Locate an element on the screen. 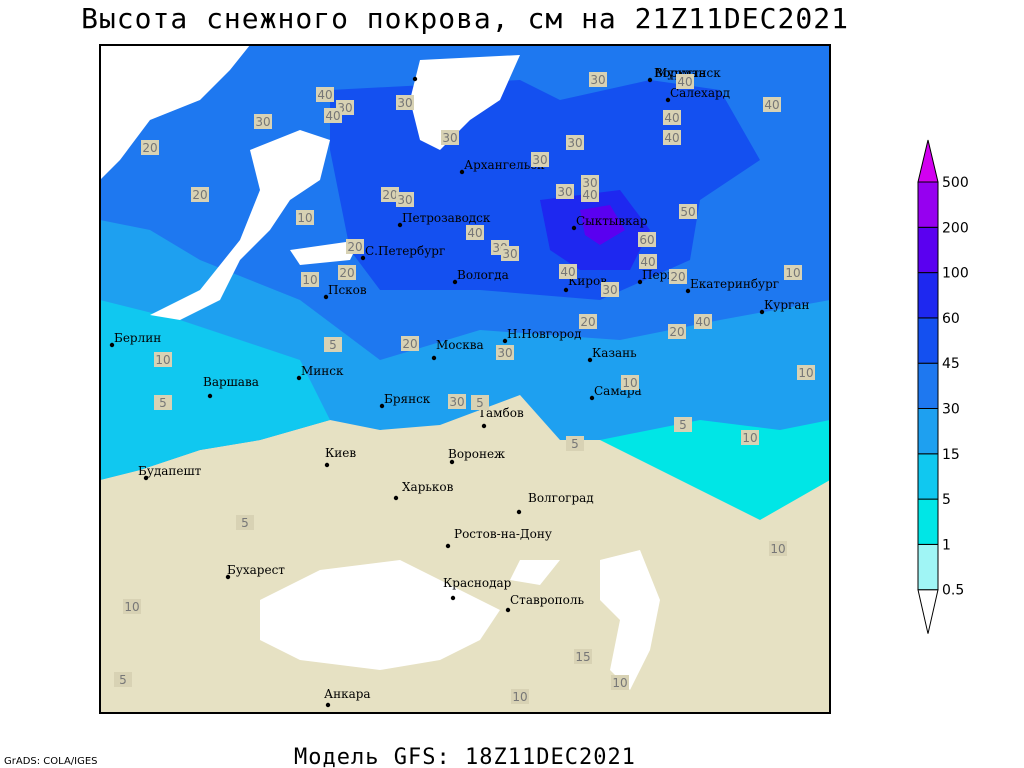 This screenshot has width=1024, height=768. city-label: Вологда is located at coordinates (483, 275).